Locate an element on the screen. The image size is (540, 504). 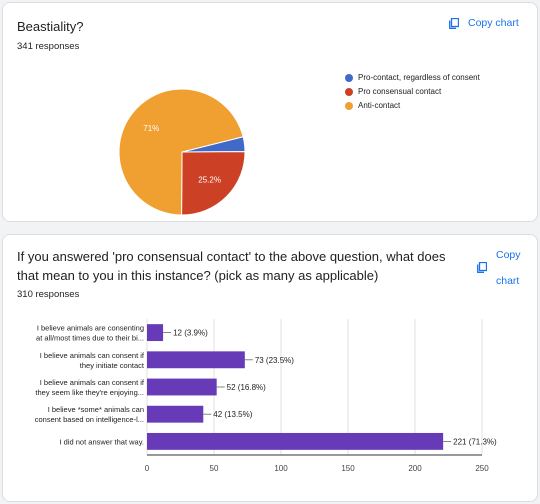
legend-item: Pro consensual contact is located at coordinates (393, 91).